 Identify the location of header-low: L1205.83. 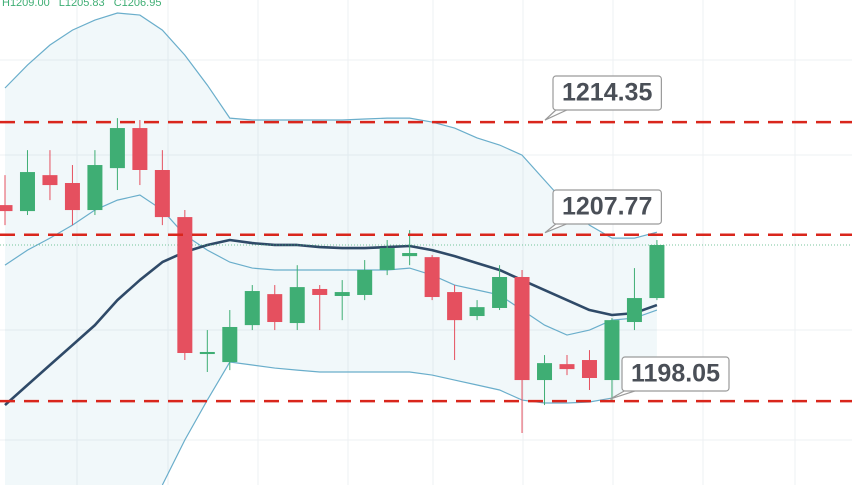
(82, 4).